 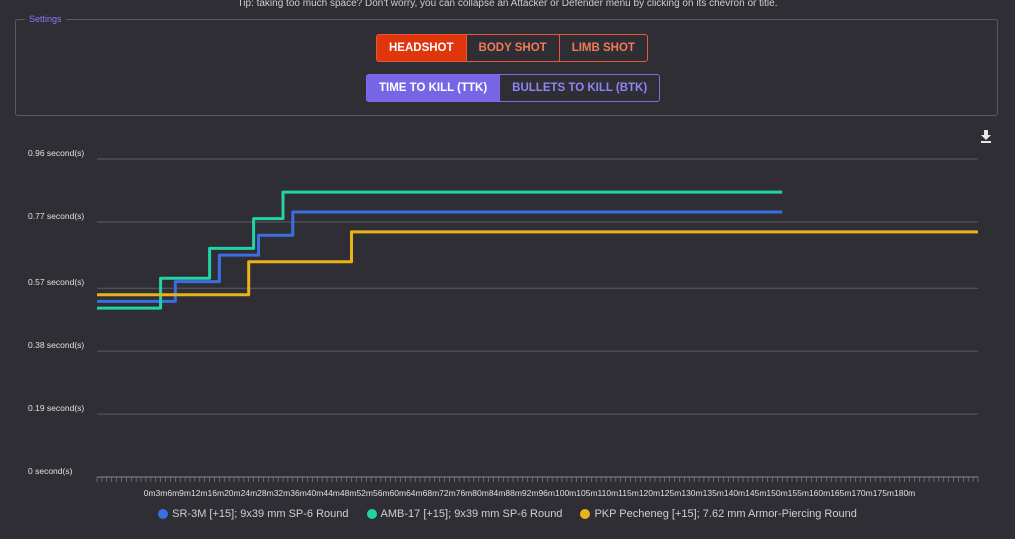 What do you see at coordinates (414, 493) in the screenshot?
I see `x-tick-label: 64m` at bounding box center [414, 493].